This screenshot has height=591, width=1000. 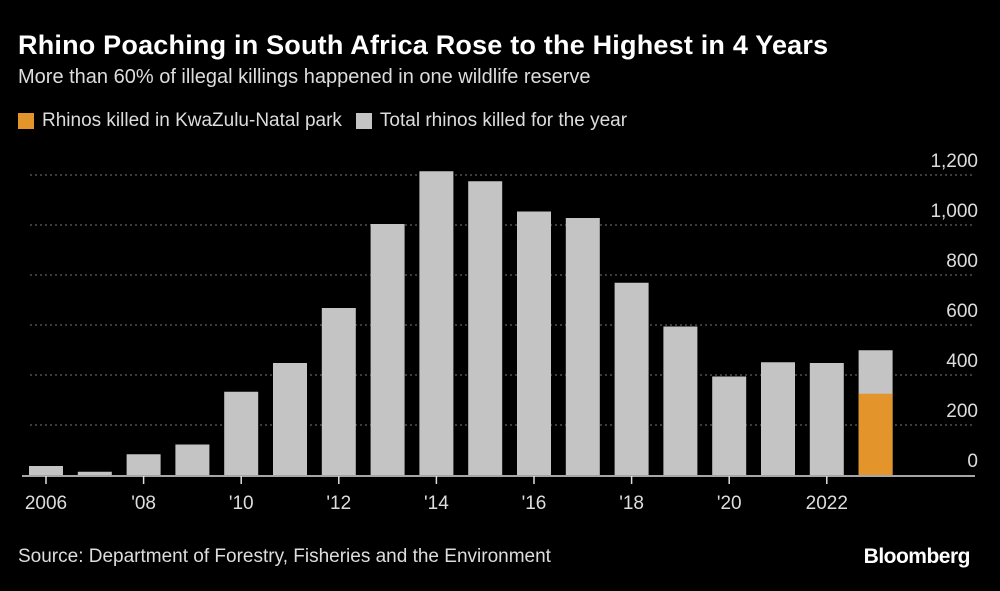 I want to click on y-tick-label: 600, so click(x=962, y=311).